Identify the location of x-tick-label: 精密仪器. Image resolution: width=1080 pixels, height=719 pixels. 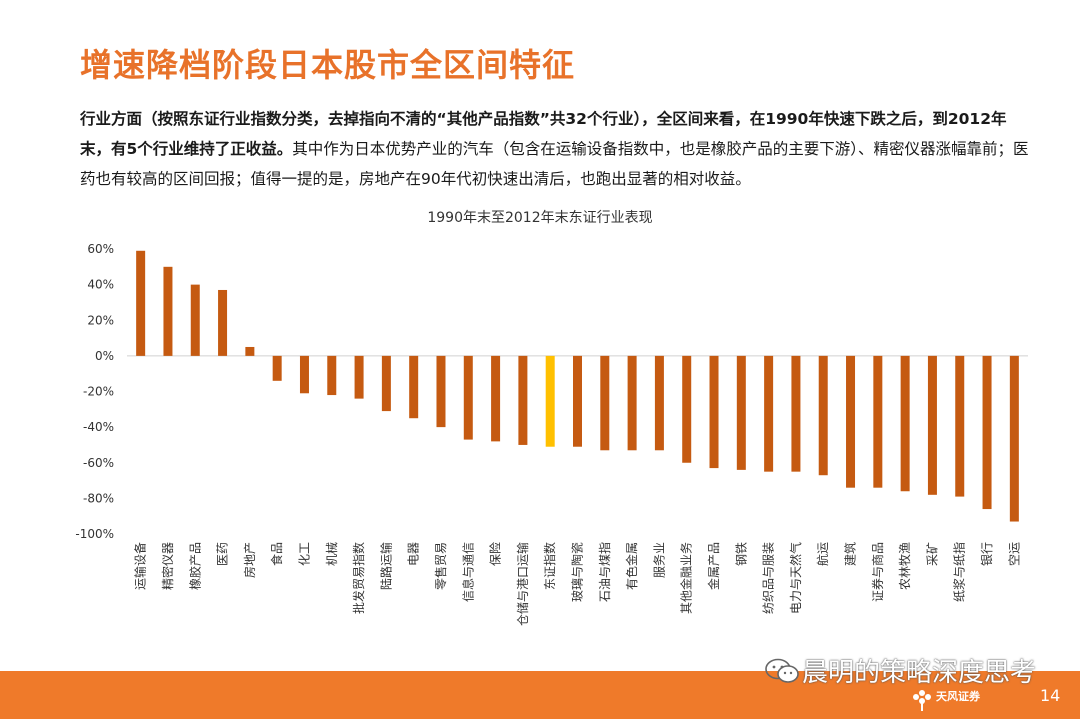
(167, 566).